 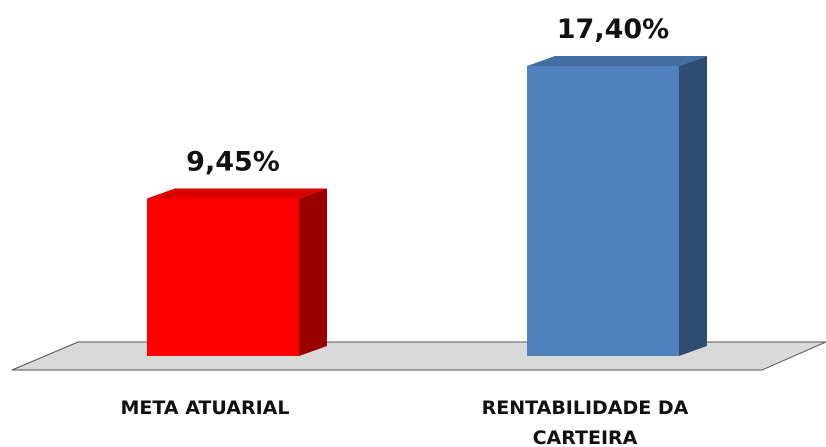 I want to click on value-label: 9,45%, so click(x=233, y=162).